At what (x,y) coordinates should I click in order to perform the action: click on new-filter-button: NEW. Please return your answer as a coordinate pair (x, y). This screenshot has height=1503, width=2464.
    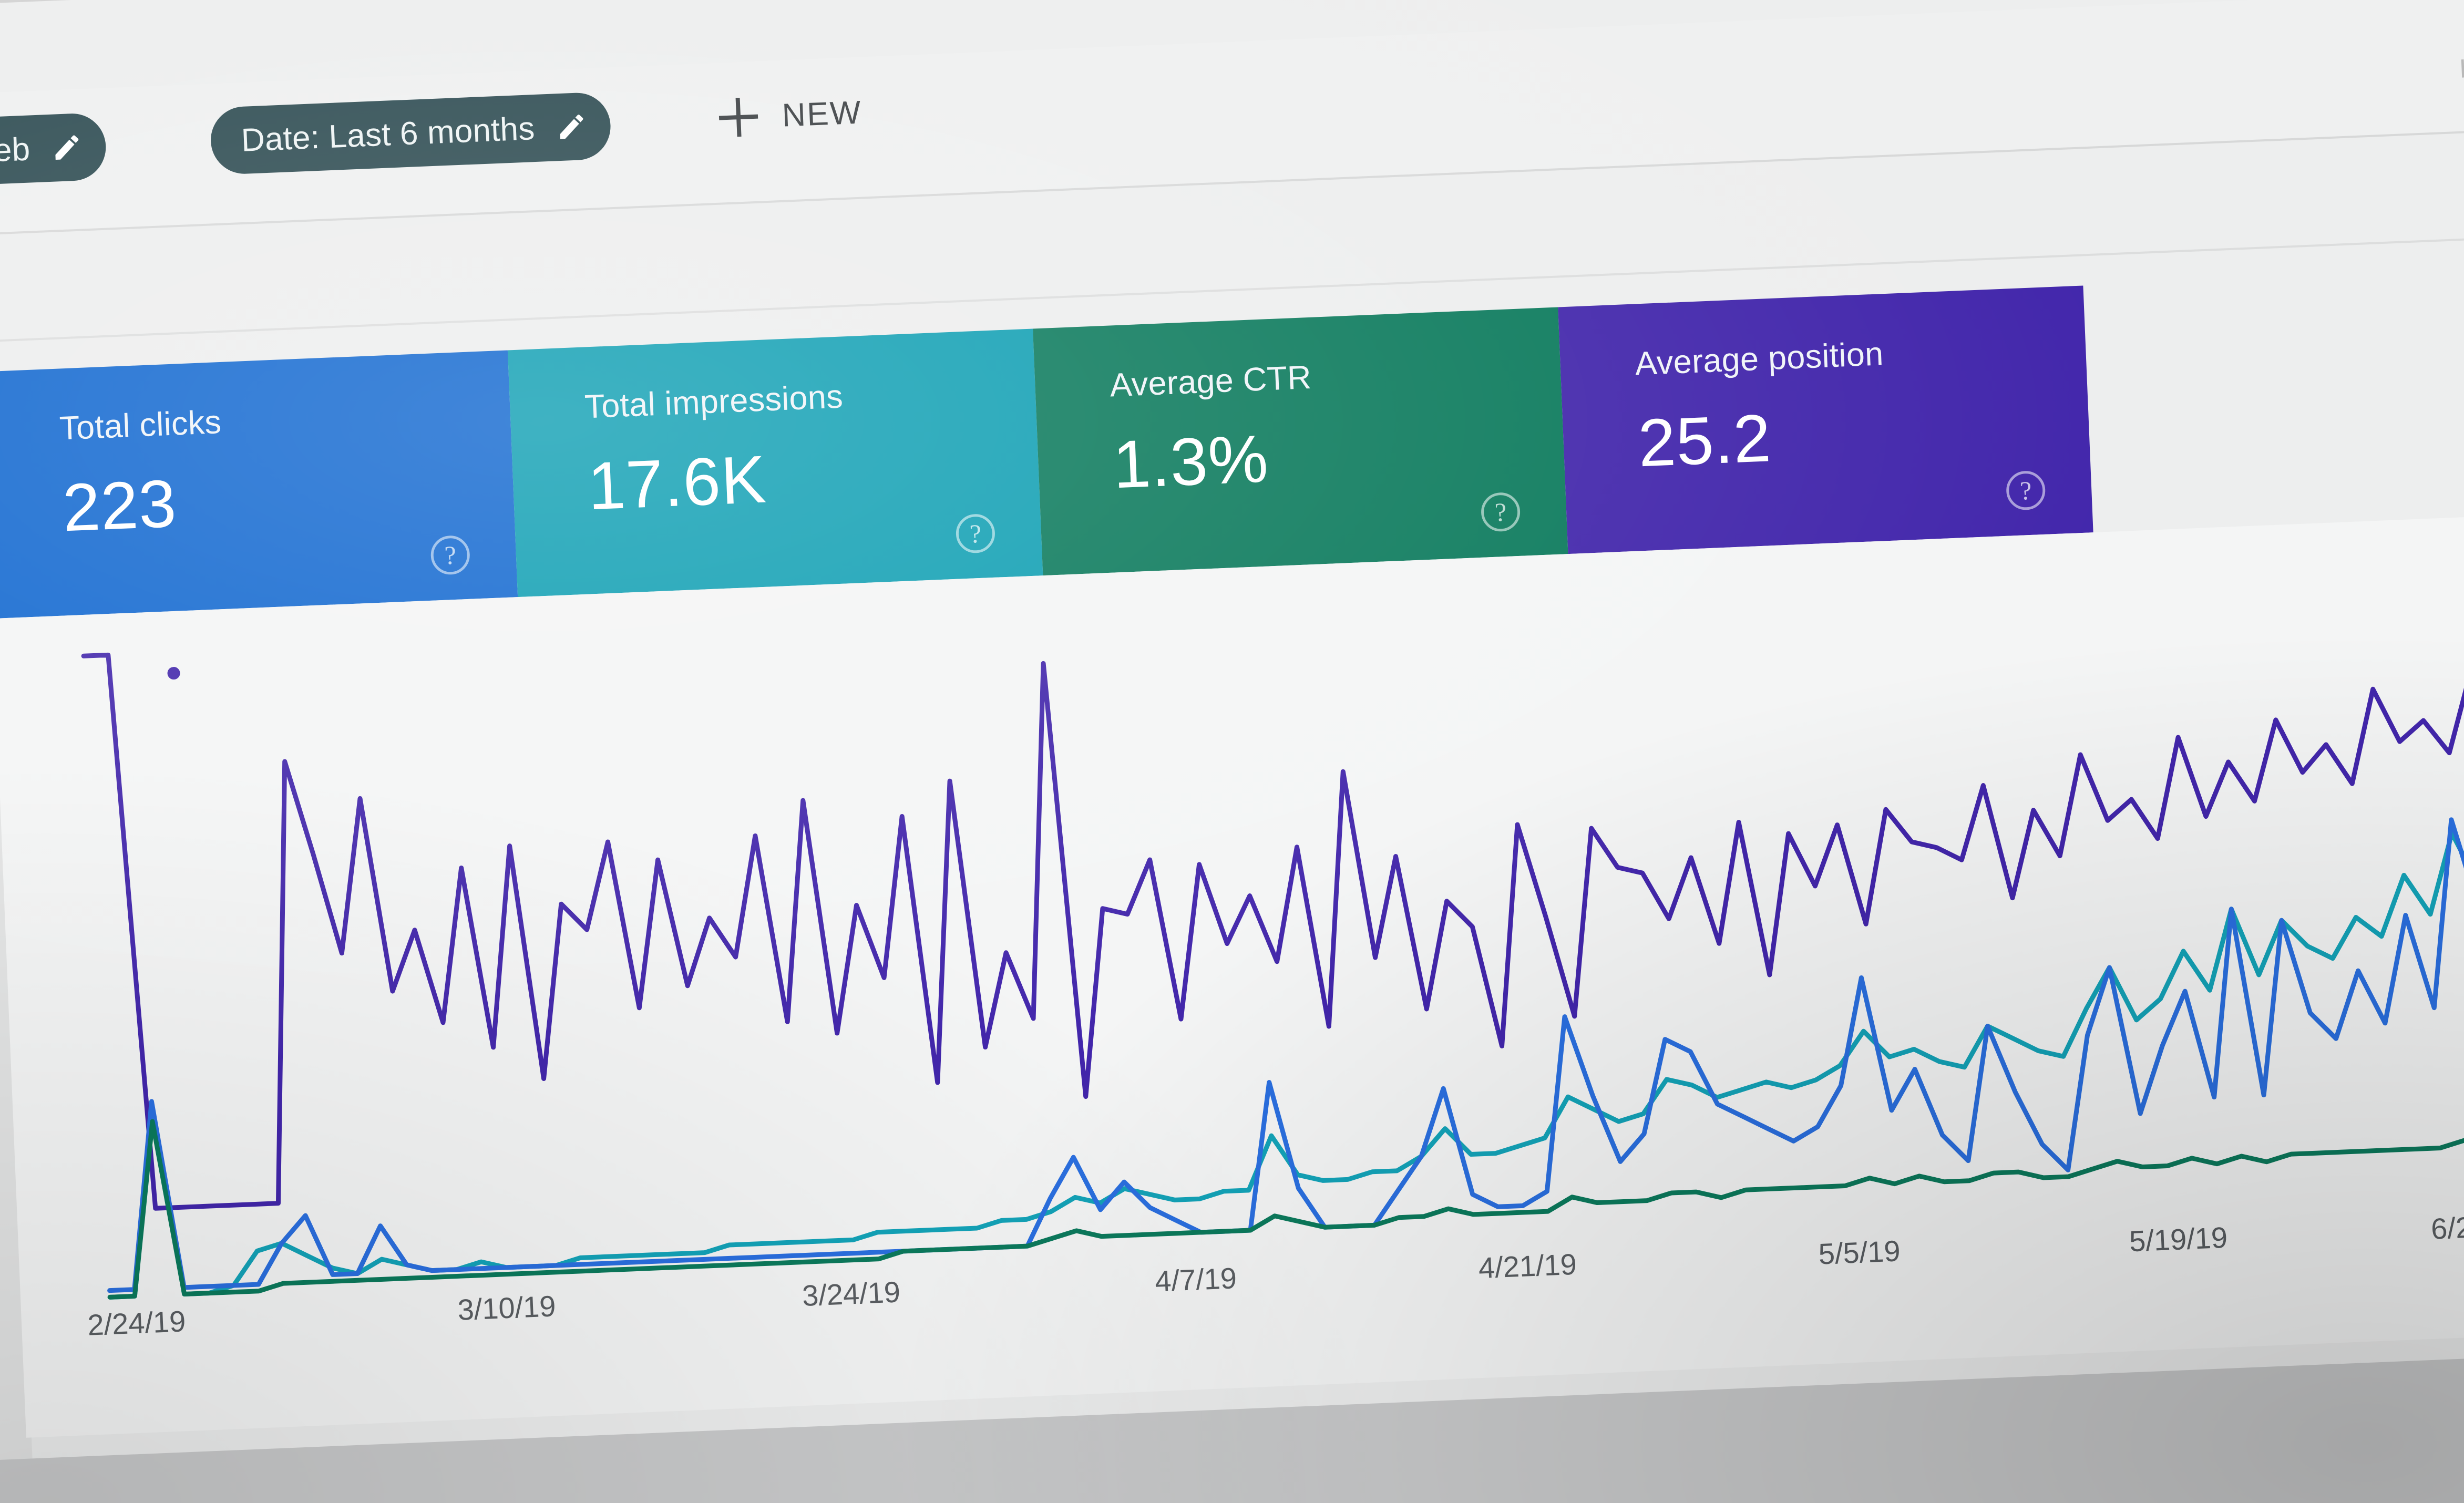
    Looking at the image, I should click on (790, 115).